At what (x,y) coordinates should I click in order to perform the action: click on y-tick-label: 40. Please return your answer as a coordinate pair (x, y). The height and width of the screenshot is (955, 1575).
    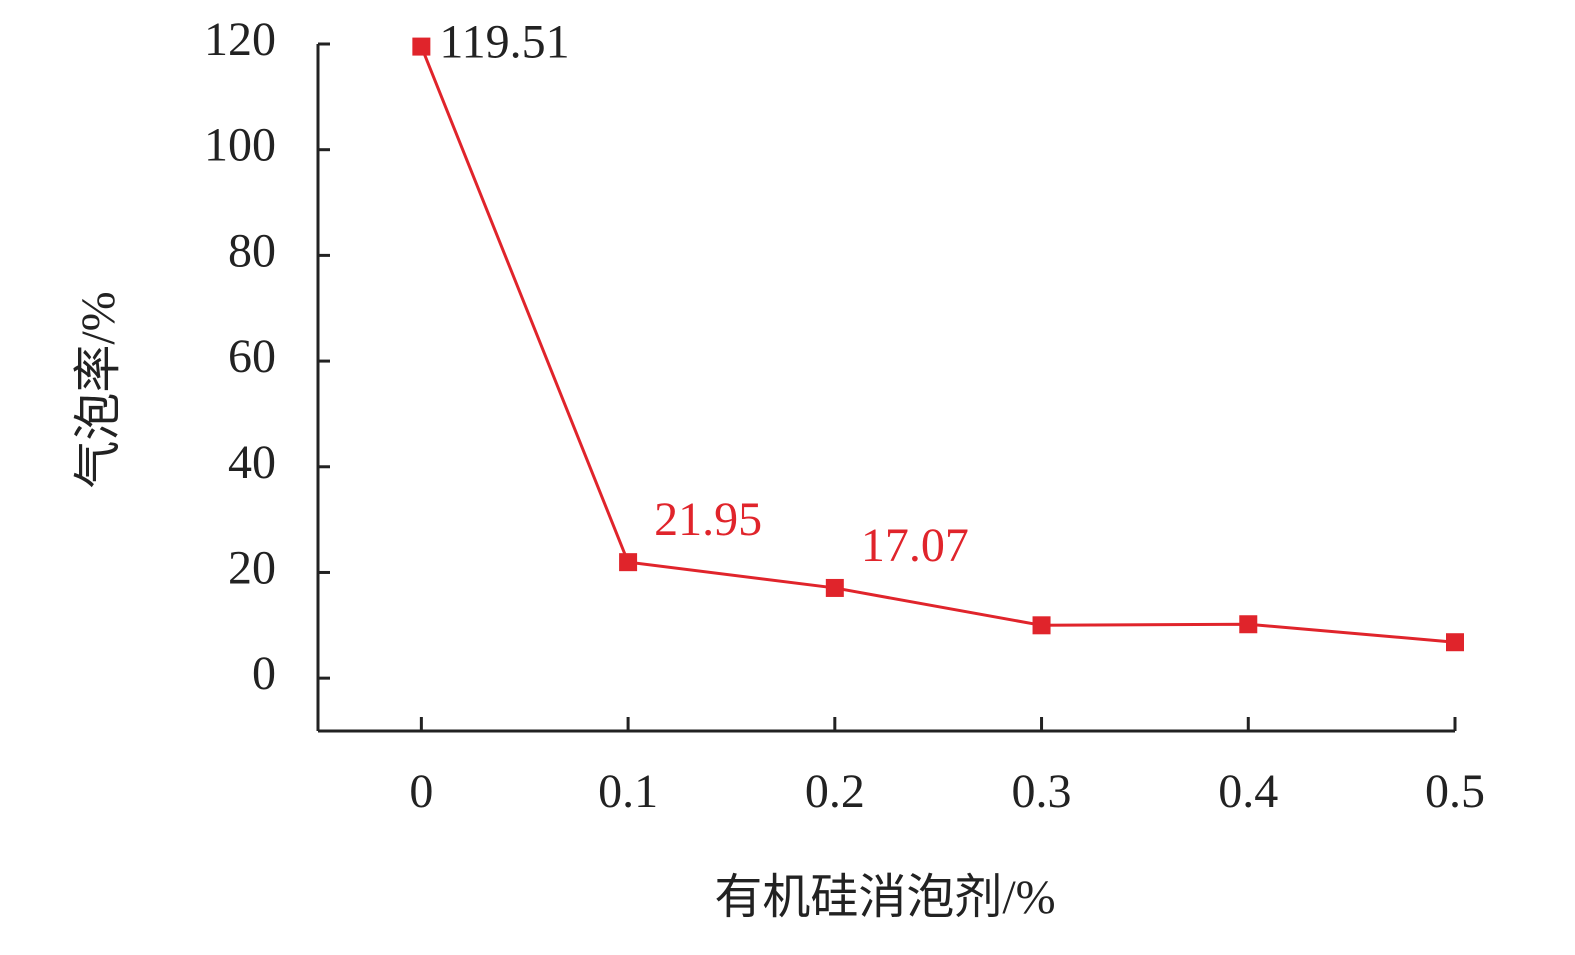
    Looking at the image, I should click on (252, 462).